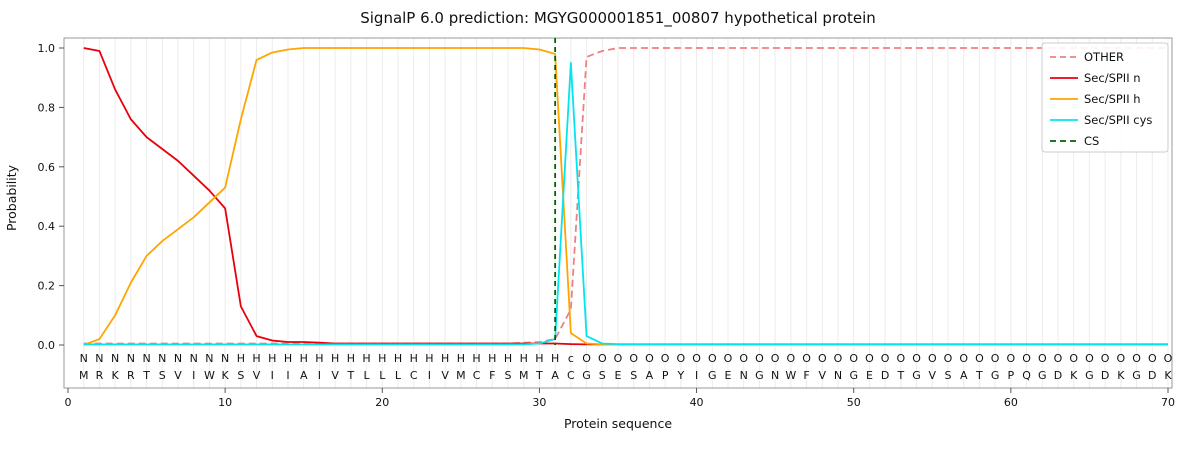 The width and height of the screenshot is (1200, 454). I want to click on x-axis-label: Protein sequence, so click(618, 423).